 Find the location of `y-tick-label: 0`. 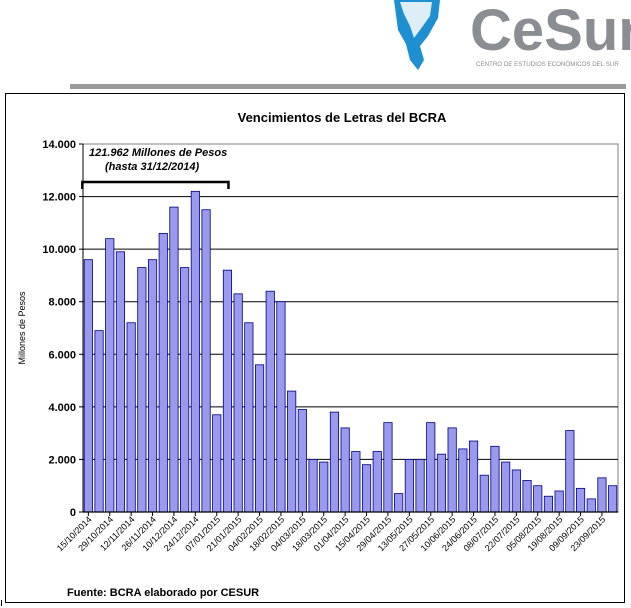

y-tick-label: 0 is located at coordinates (73, 513).